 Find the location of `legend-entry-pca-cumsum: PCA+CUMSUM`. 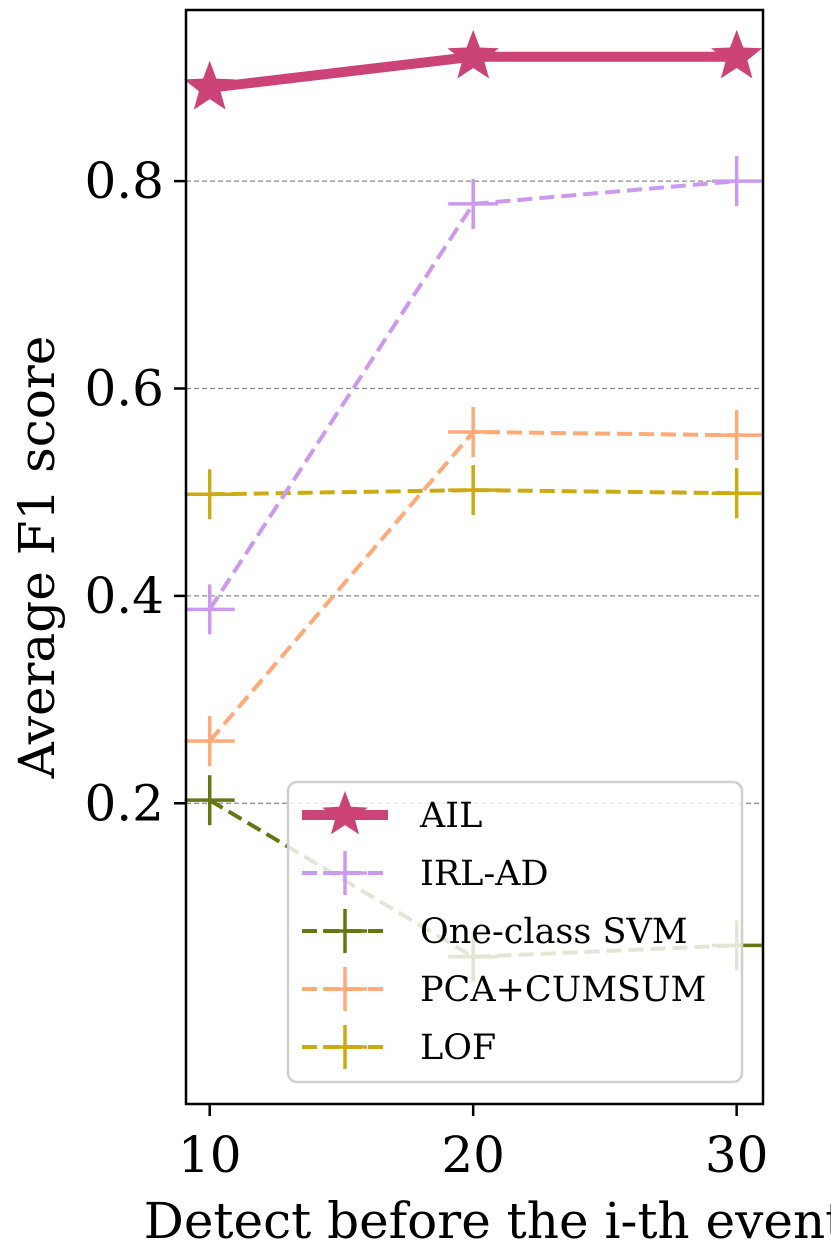

legend-entry-pca-cumsum: PCA+CUMSUM is located at coordinates (504, 989).